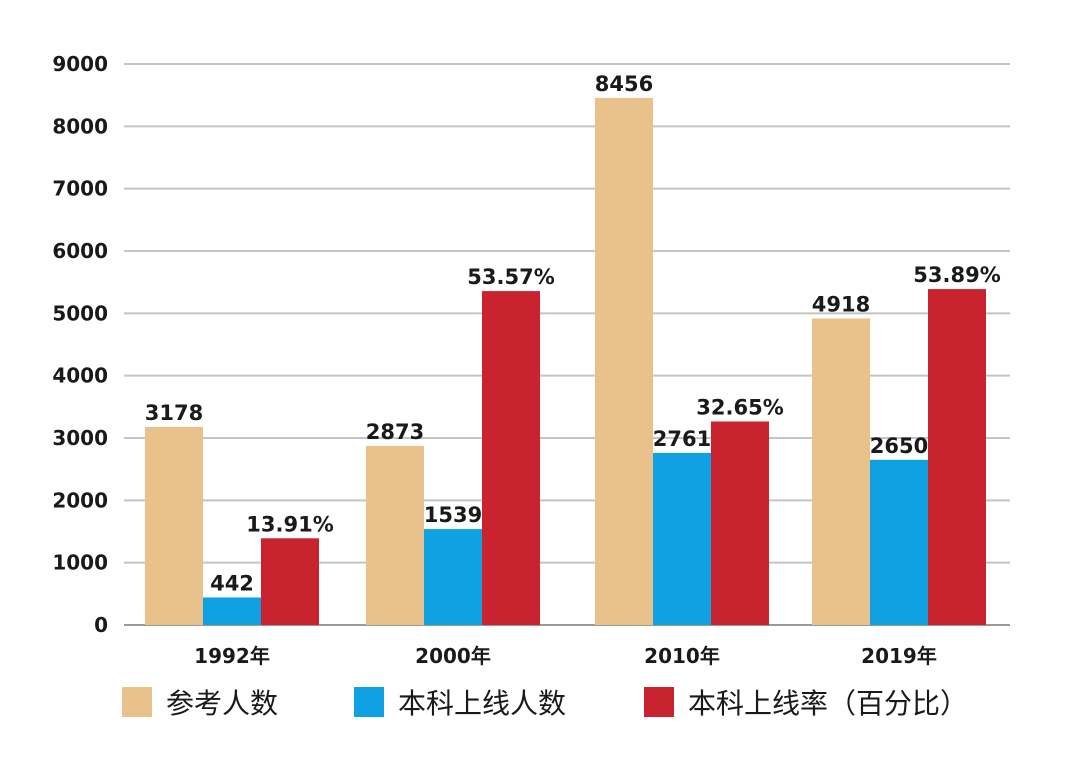 This screenshot has width=1080, height=782. What do you see at coordinates (80, 500) in the screenshot?
I see `y-tick-label: 2000` at bounding box center [80, 500].